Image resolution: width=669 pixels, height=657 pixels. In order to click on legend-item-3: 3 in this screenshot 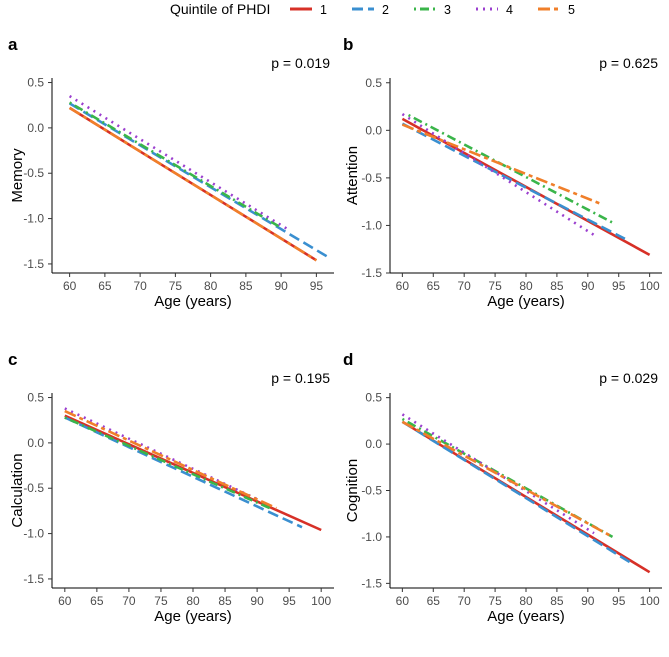, I will do `click(432, 10)`.